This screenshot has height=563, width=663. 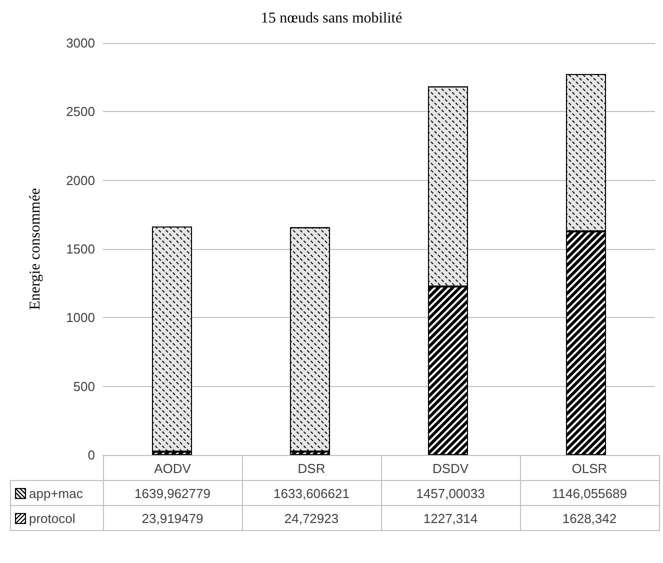 What do you see at coordinates (331, 18) in the screenshot?
I see `chart-title: 15 nœuds sans mobilité` at bounding box center [331, 18].